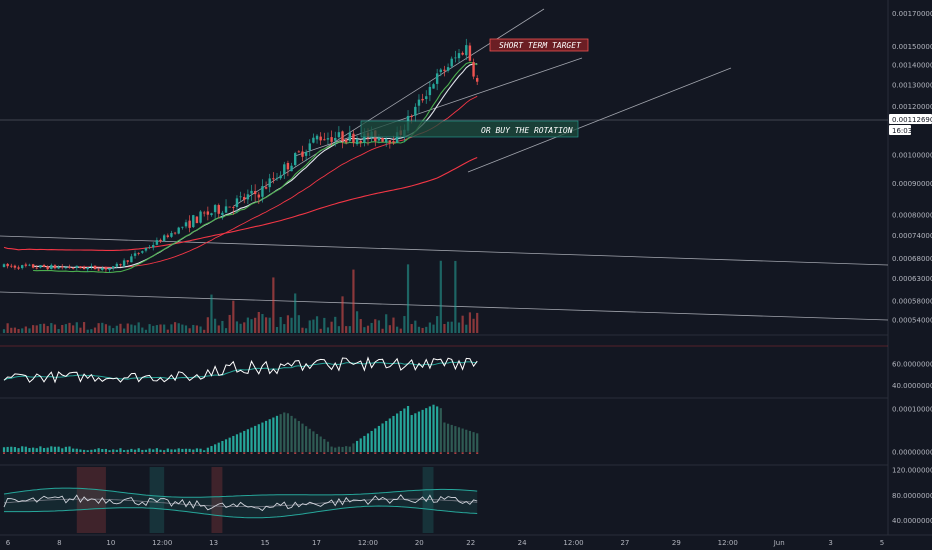  Describe the element at coordinates (469, 129) in the screenshot. I see `buy-the-rotation-annotation: OR BUY THE ROTATION` at that location.